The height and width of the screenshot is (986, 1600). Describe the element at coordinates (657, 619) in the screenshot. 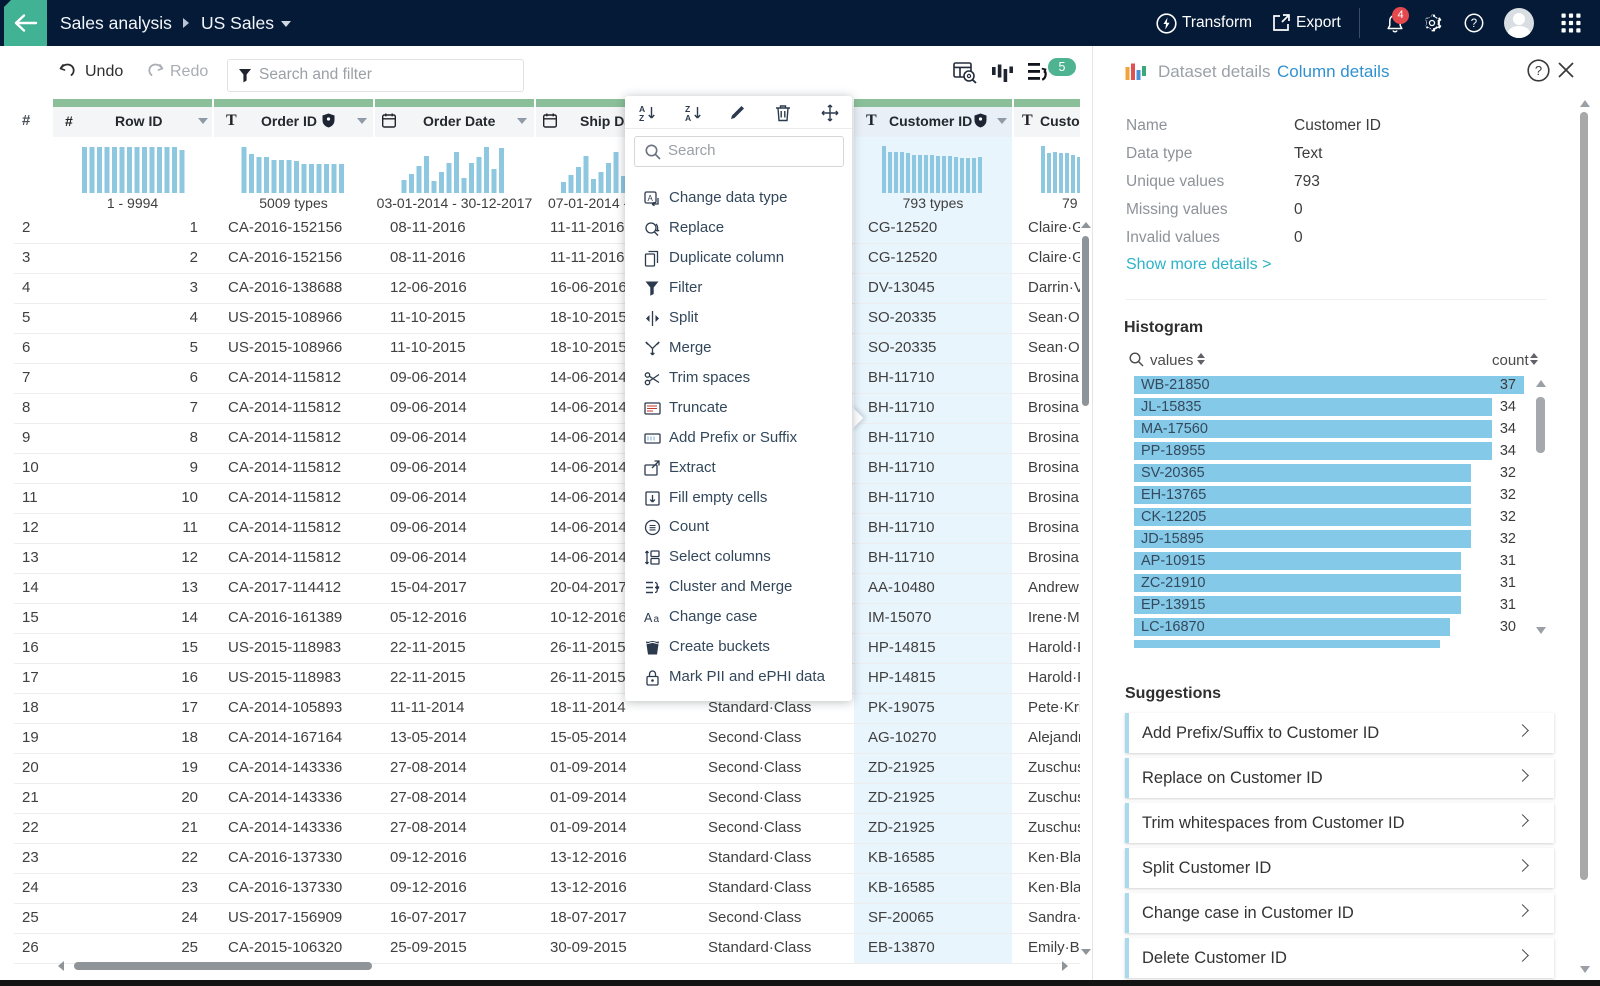

I see `svg-text: a` at that location.